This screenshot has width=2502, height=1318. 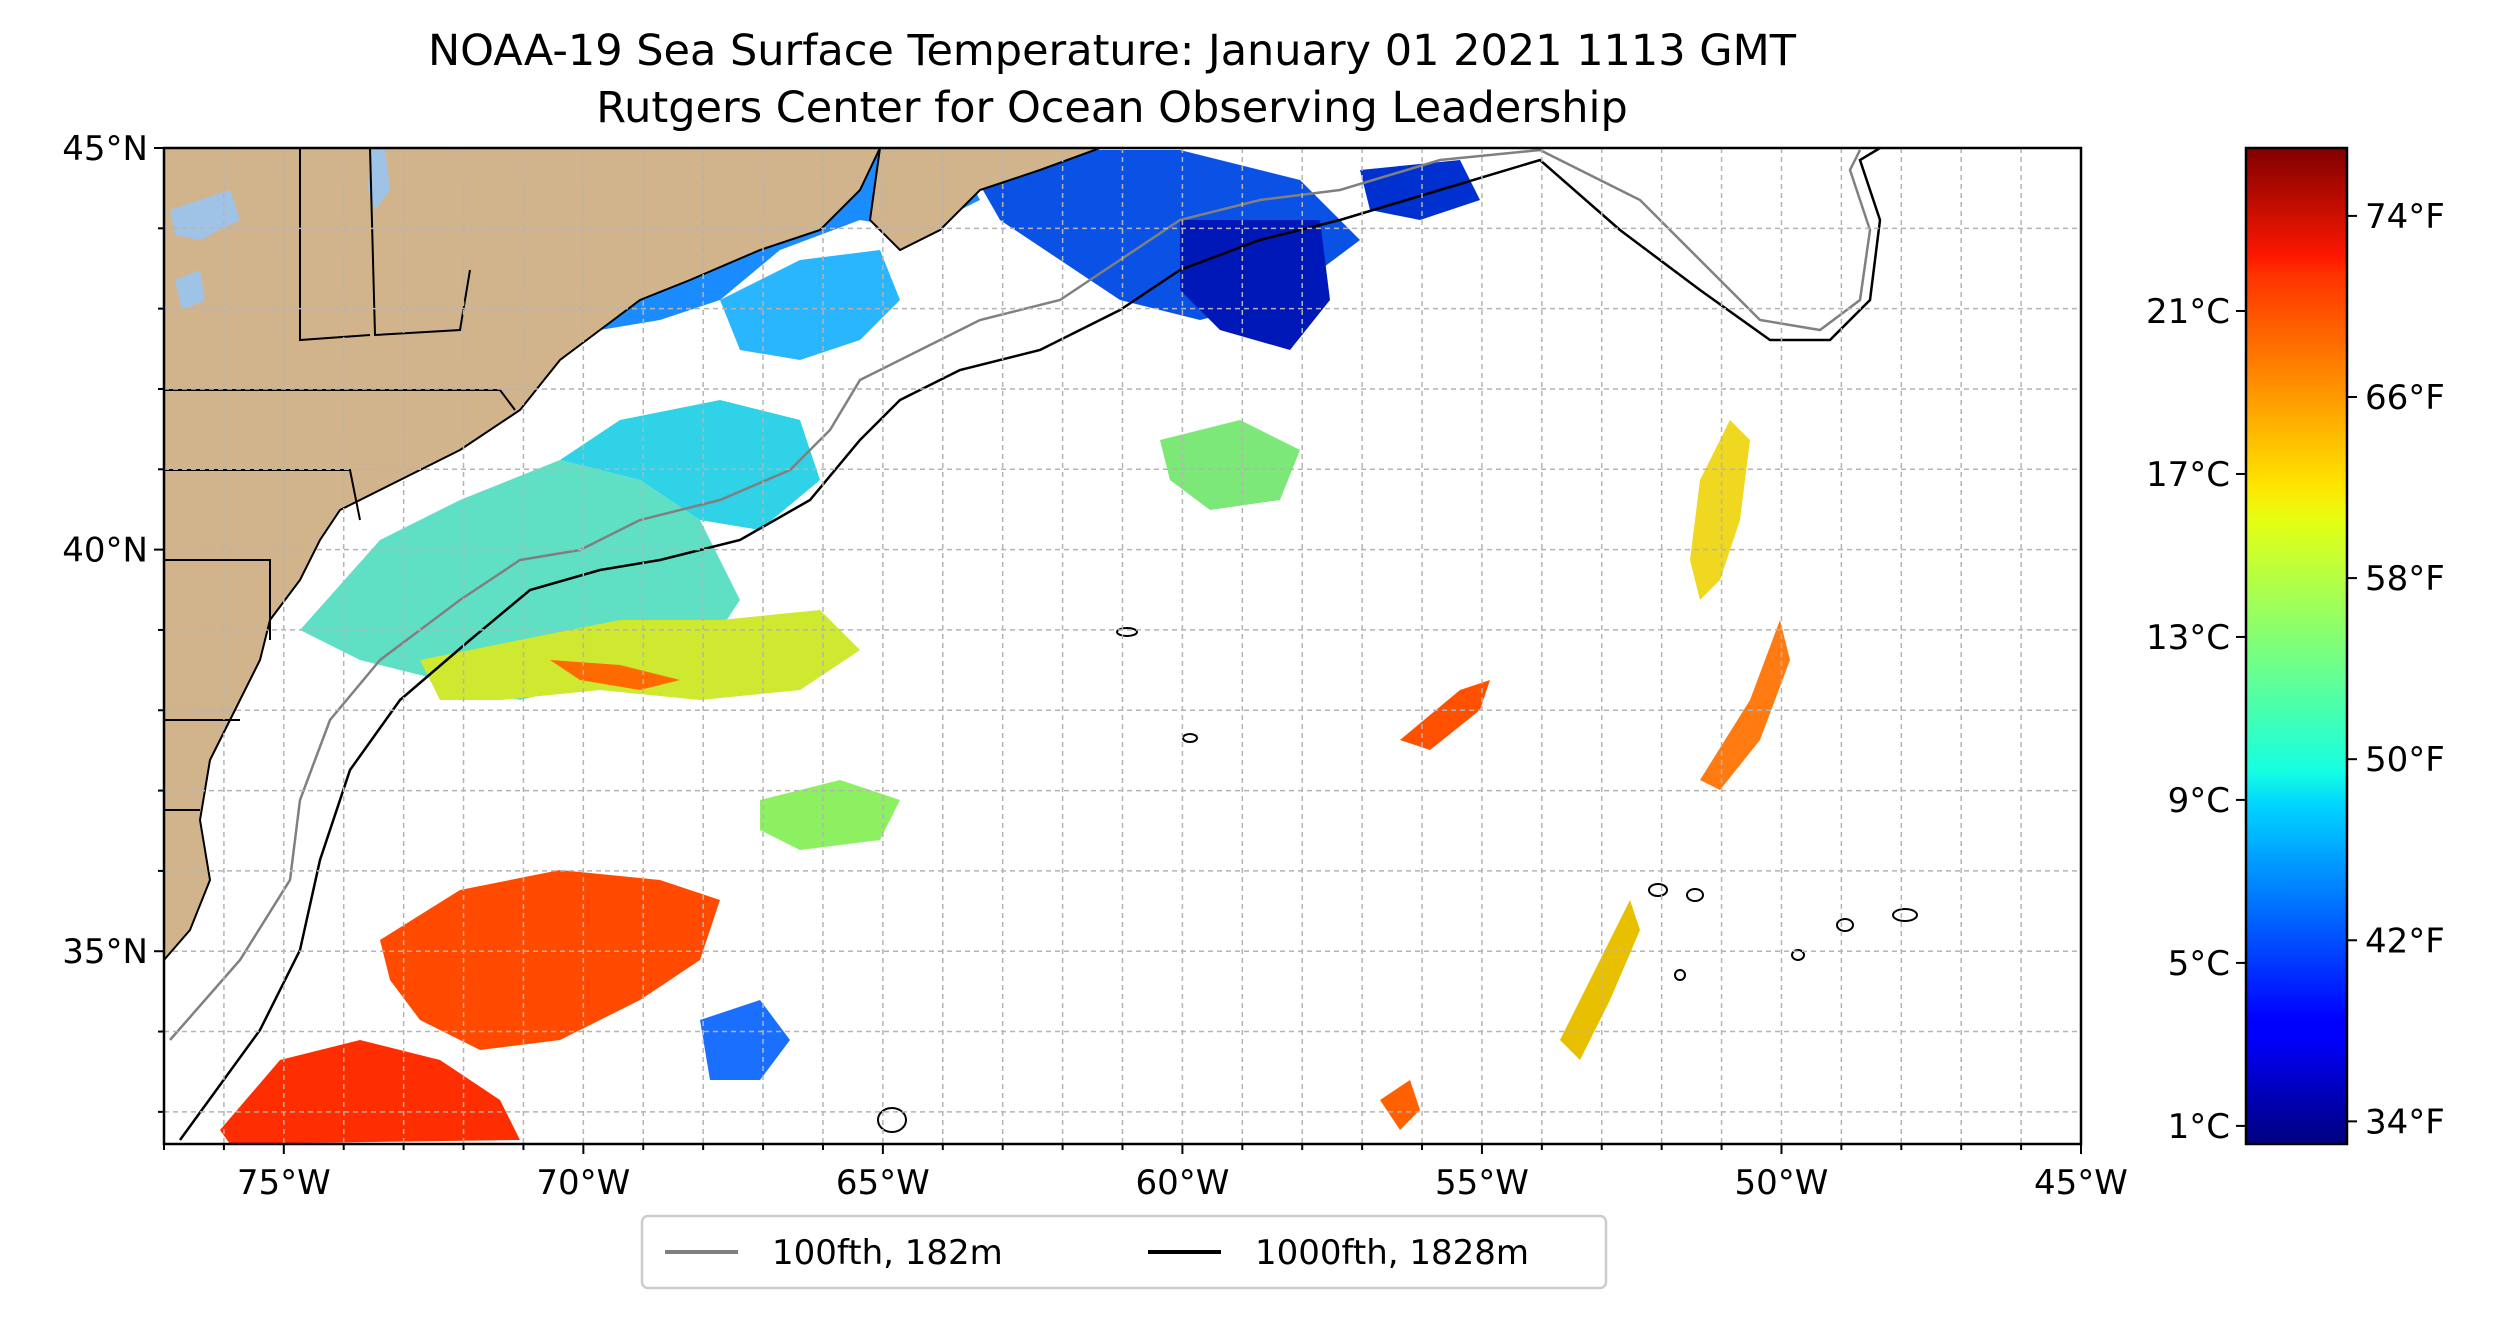 I want to click on colorbar-celsius-label: 9°C, so click(x=2199, y=801).